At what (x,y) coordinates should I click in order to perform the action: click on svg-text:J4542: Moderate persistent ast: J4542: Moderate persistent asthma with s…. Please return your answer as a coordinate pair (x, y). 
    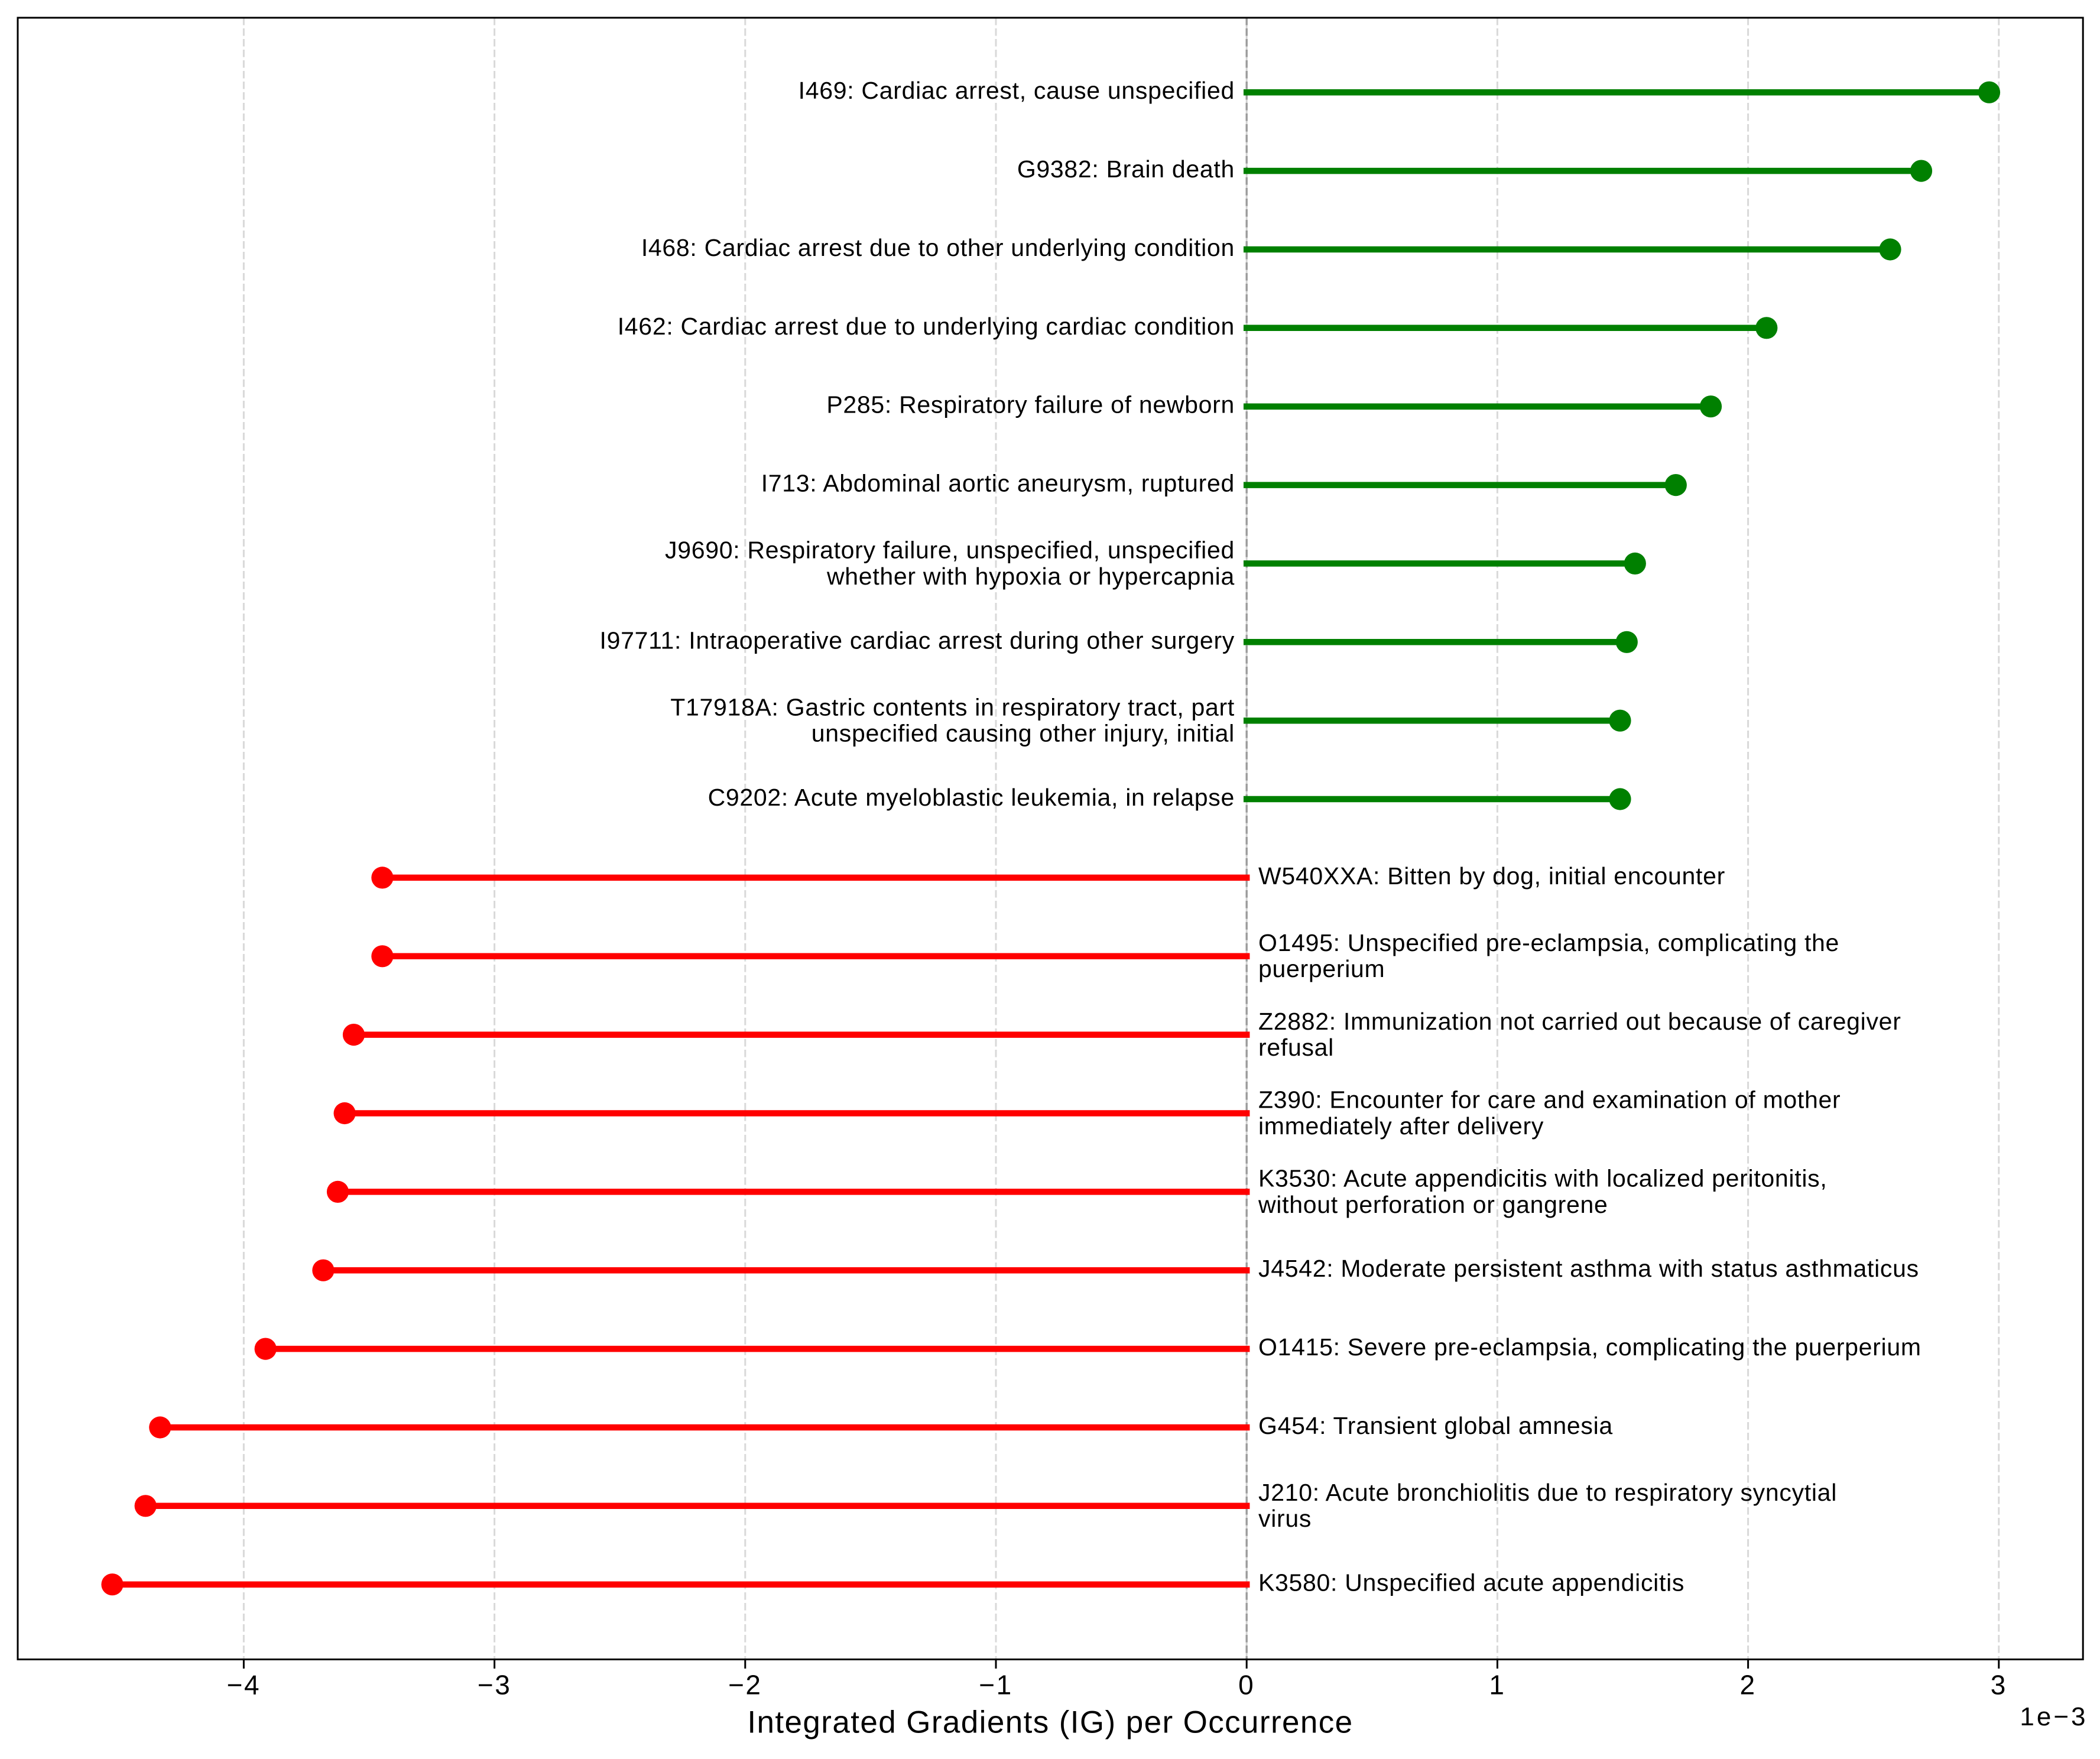
    Looking at the image, I should click on (1588, 1268).